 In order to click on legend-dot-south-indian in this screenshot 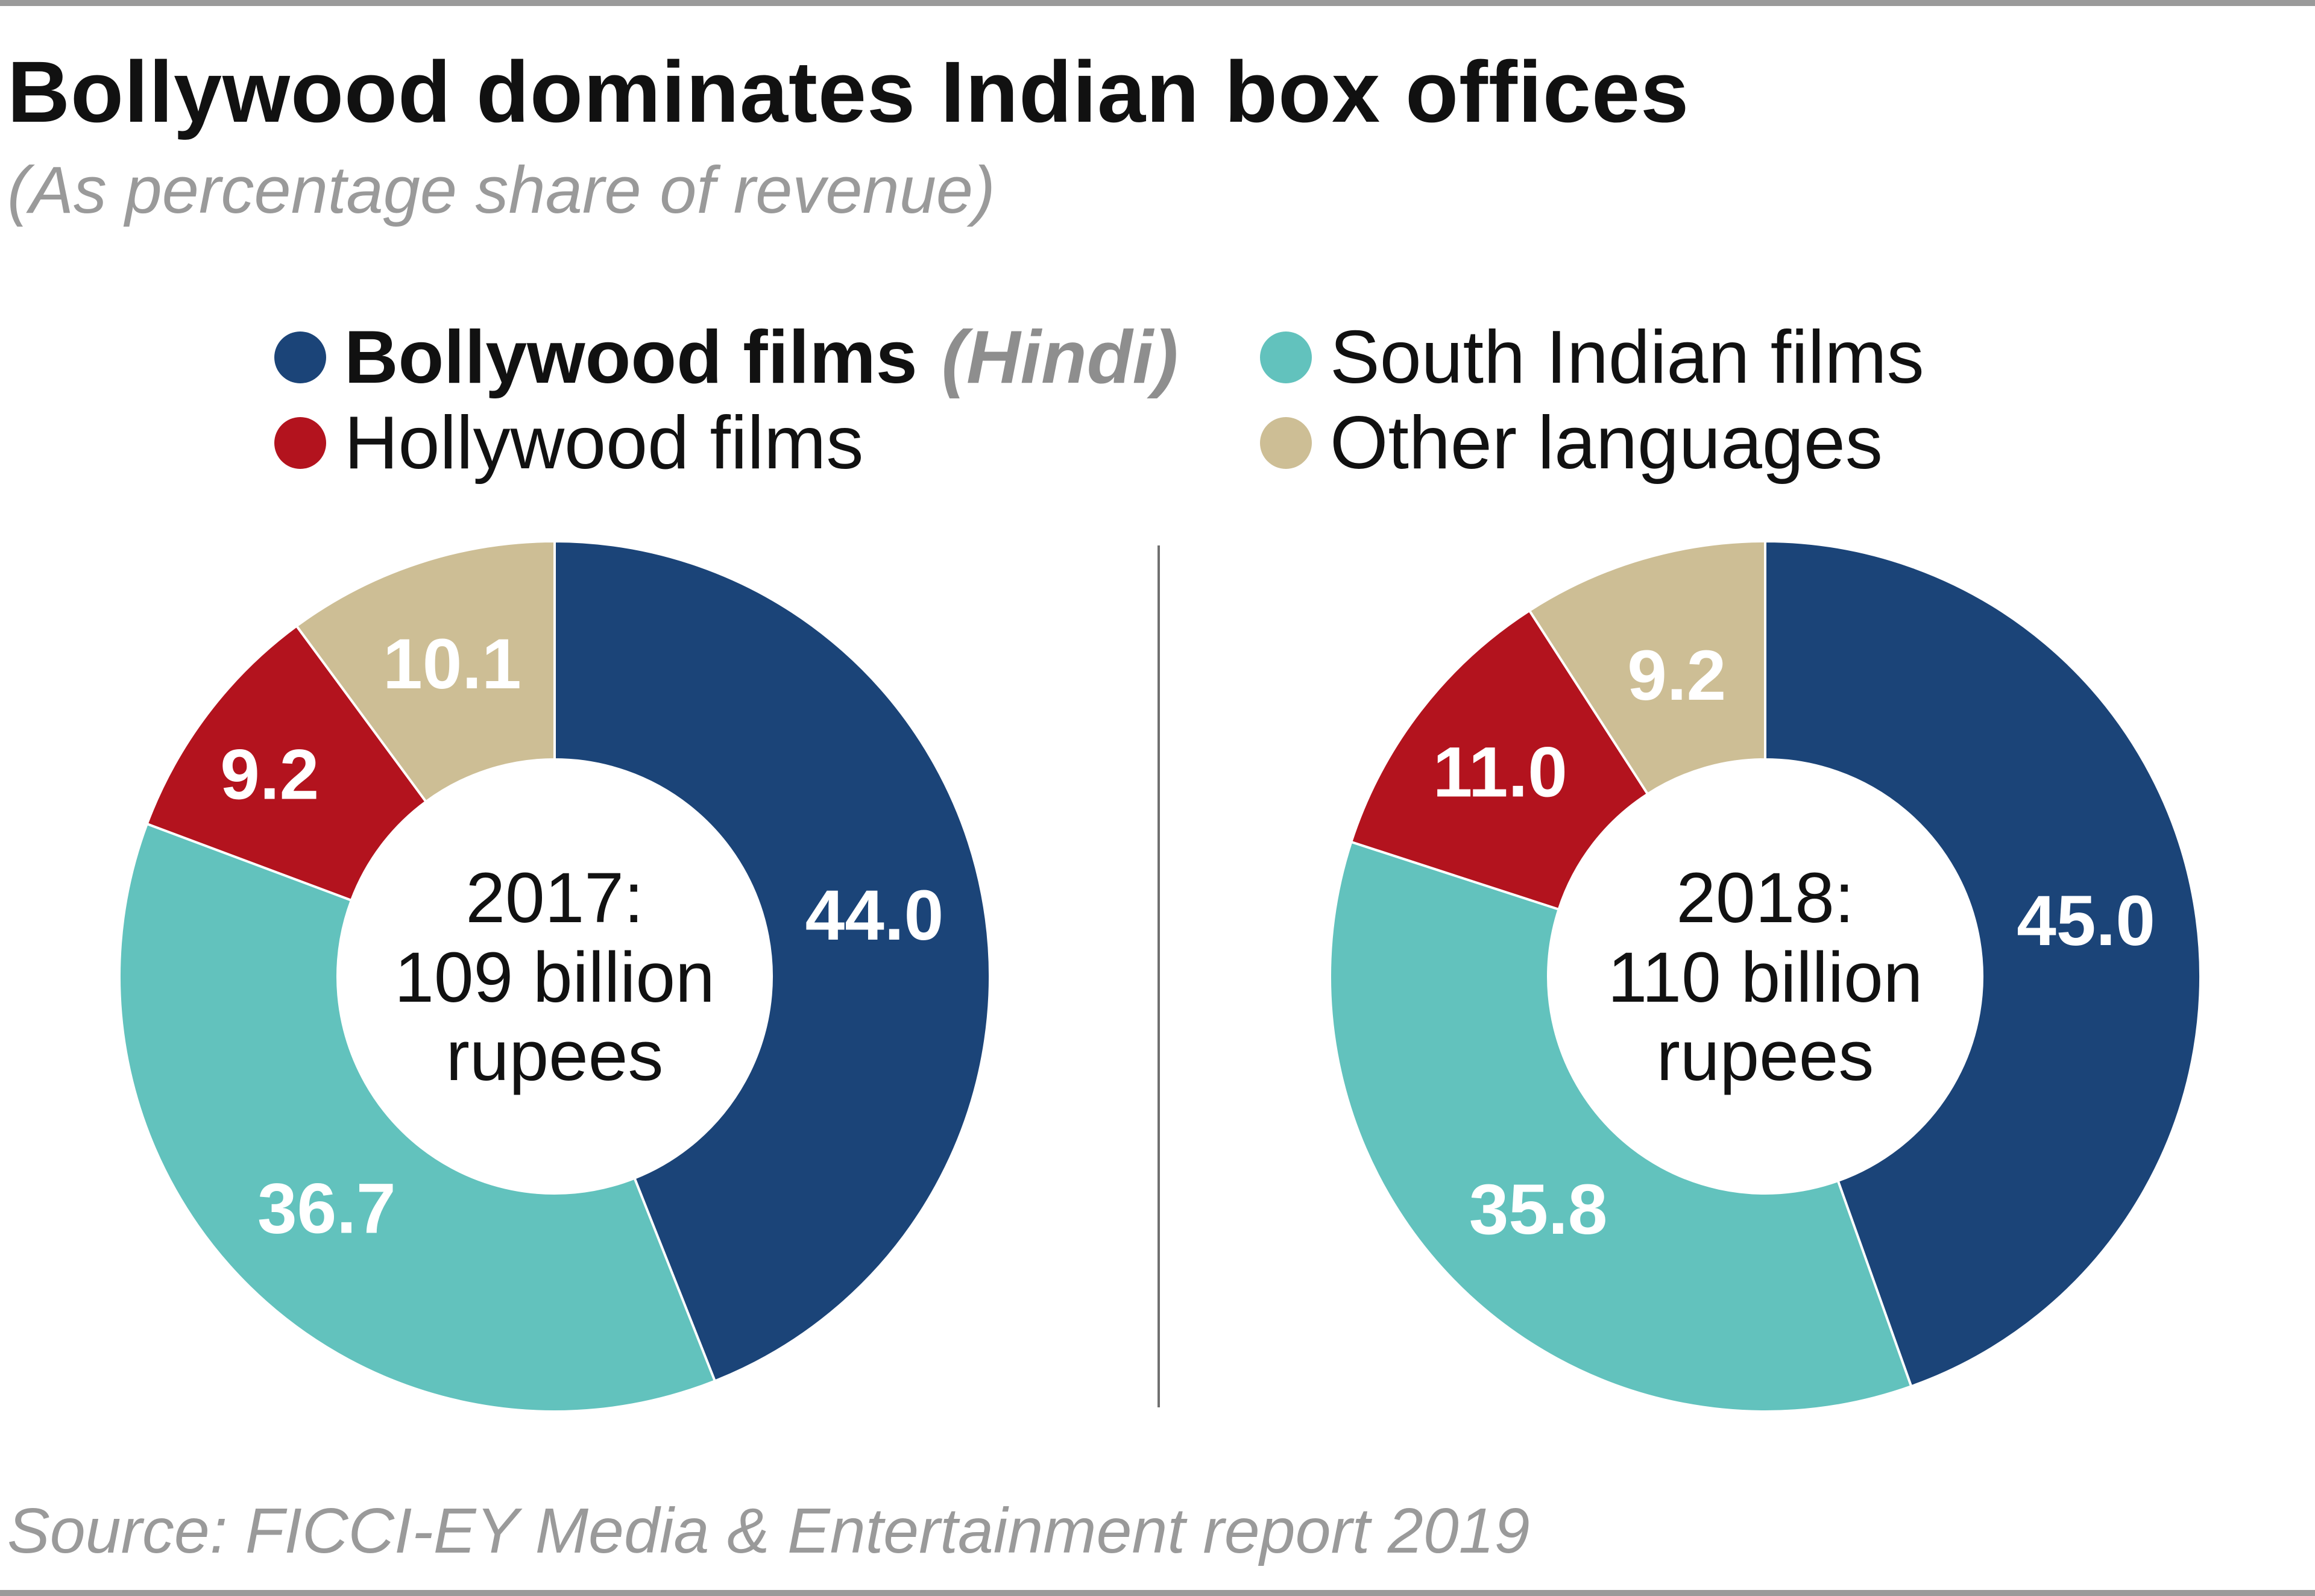, I will do `click(1286, 357)`.